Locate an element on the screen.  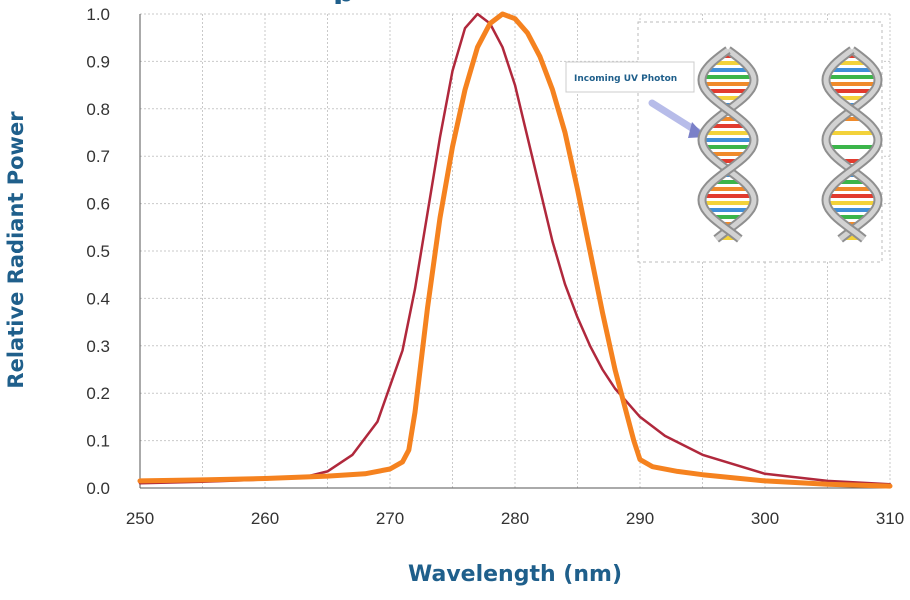
damaged-dna-helix-icon is located at coordinates (852, 144).